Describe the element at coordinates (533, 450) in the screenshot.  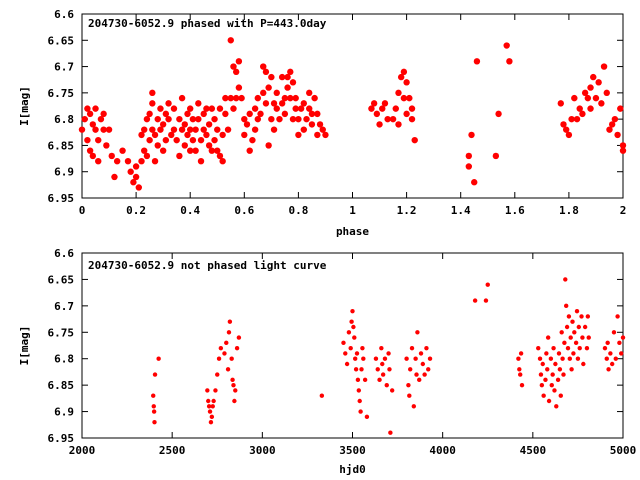
I see `x-tick-label: 4500` at that location.